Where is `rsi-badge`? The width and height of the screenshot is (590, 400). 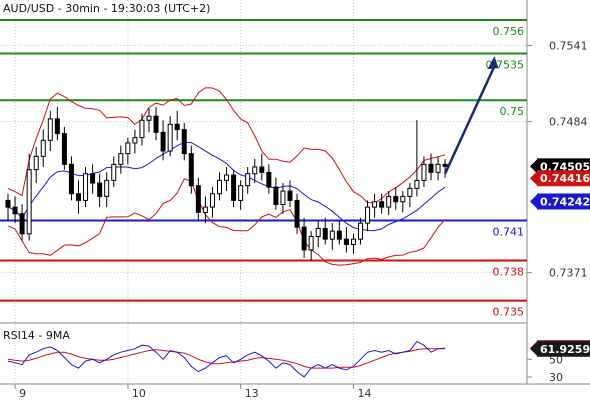 rsi-badge is located at coordinates (563, 348).